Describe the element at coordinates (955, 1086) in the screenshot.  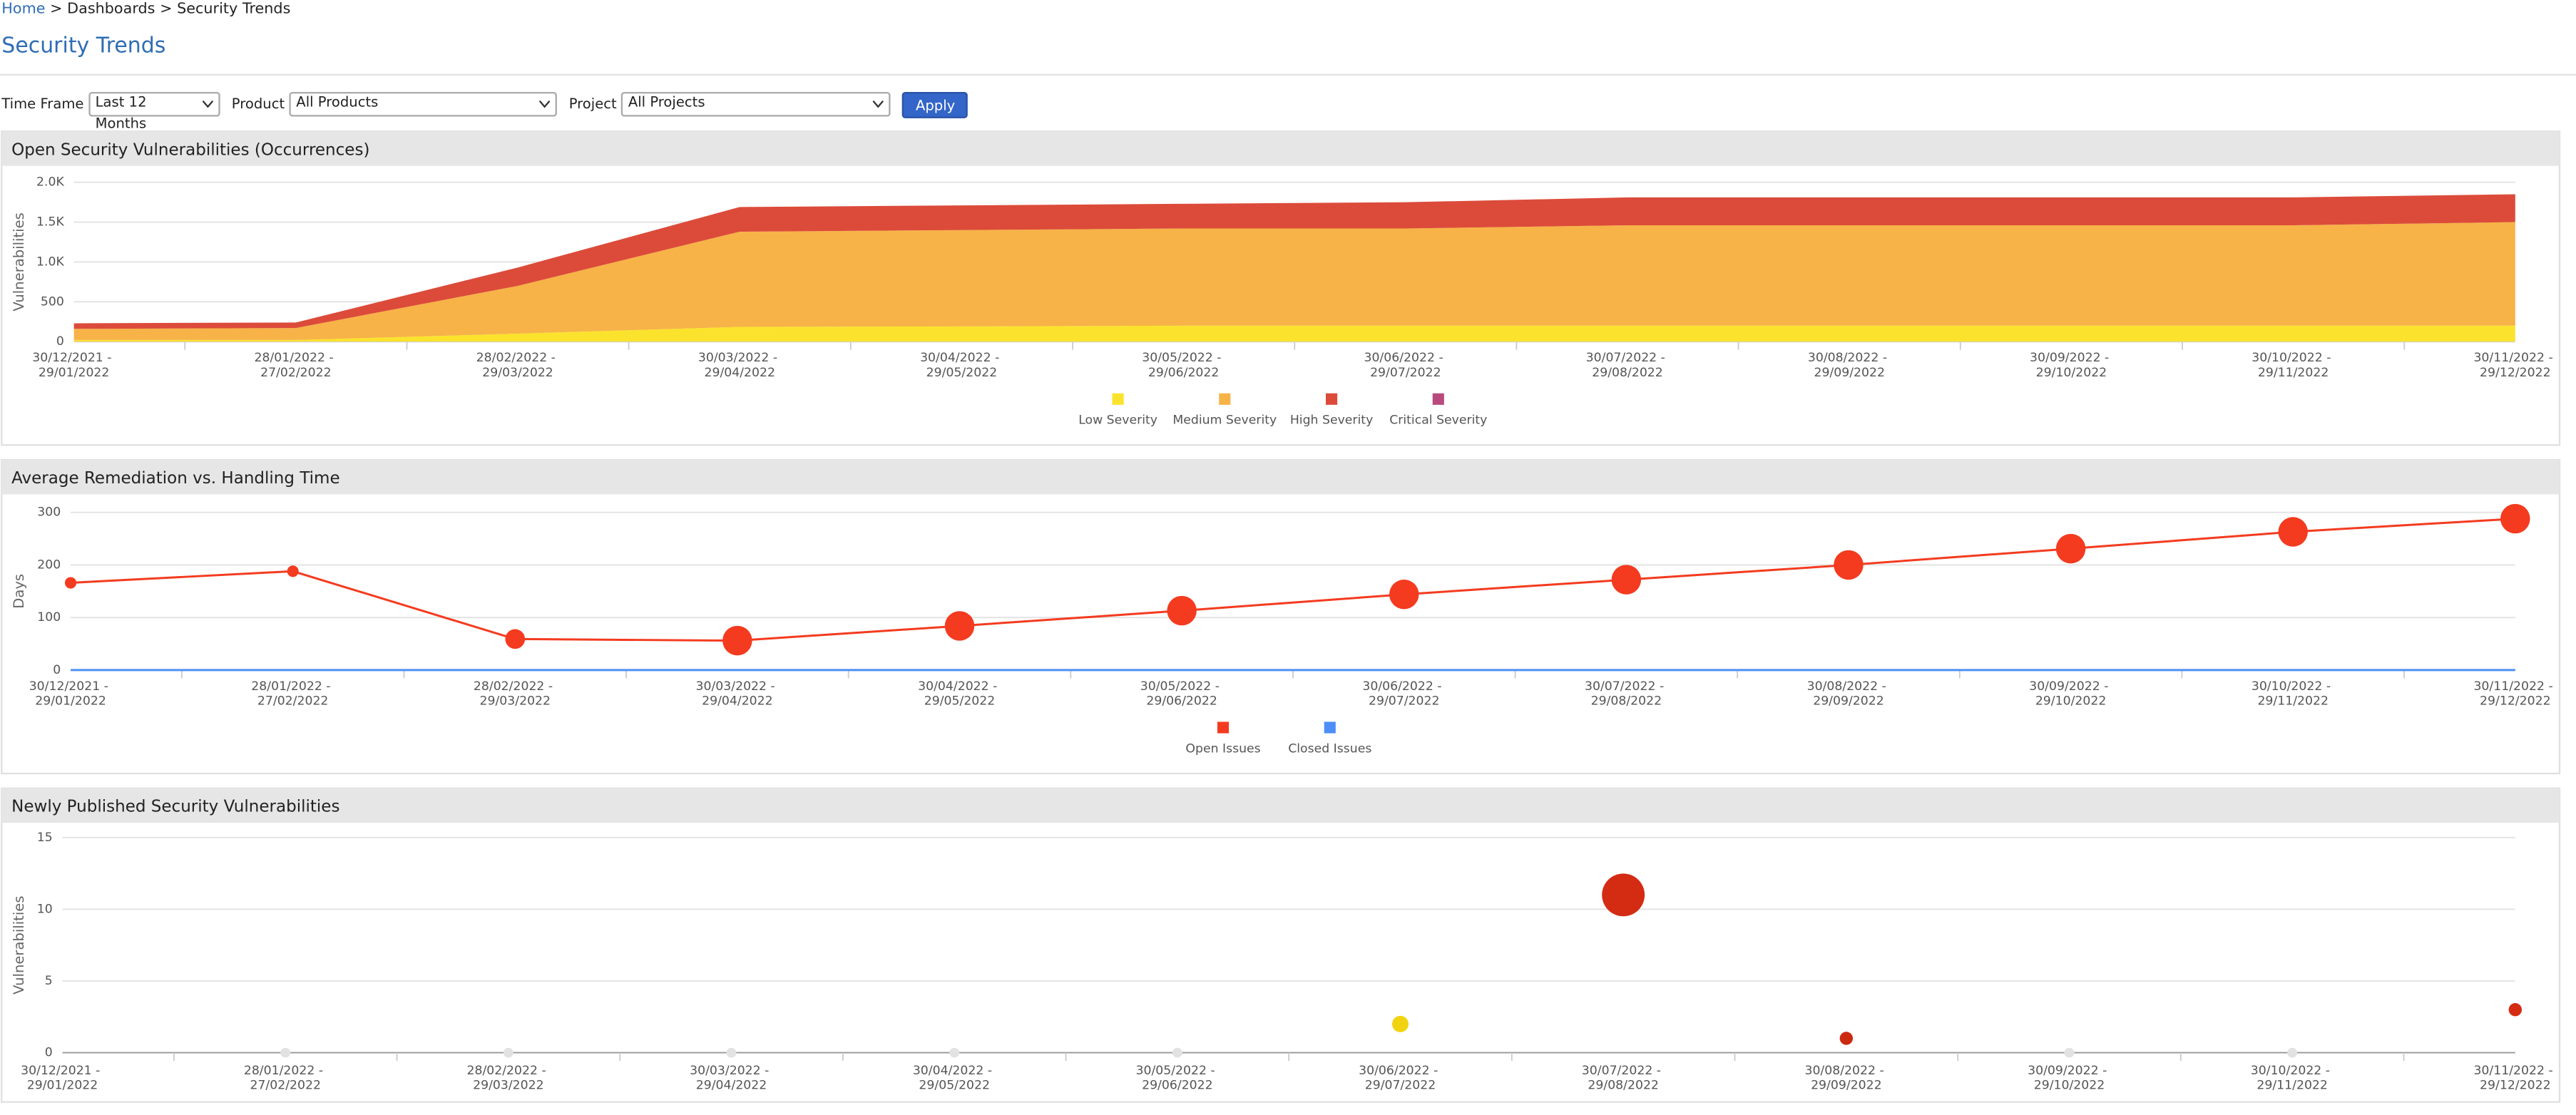
I see `x-tick-label-line: 29/05/2022` at that location.